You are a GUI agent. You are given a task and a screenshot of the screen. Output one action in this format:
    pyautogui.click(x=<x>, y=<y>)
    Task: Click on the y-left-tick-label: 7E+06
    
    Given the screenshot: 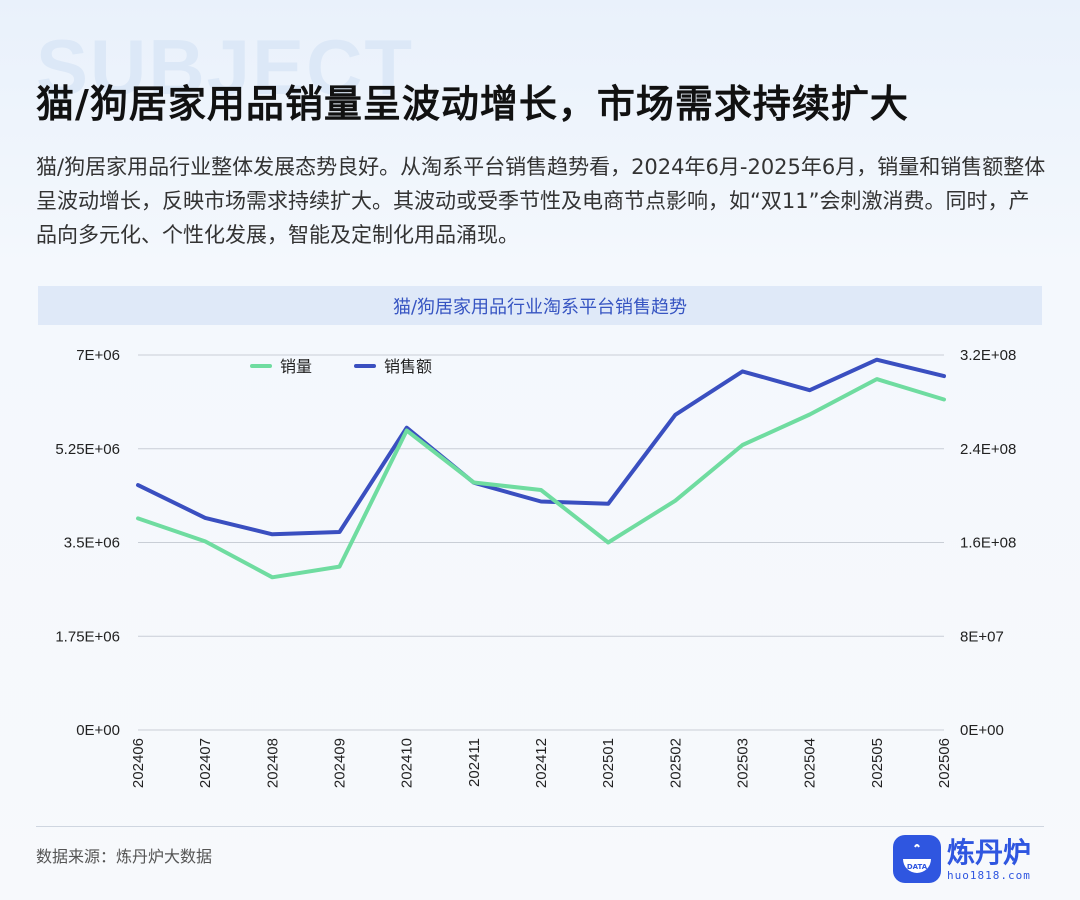 What is the action you would take?
    pyautogui.click(x=98, y=355)
    